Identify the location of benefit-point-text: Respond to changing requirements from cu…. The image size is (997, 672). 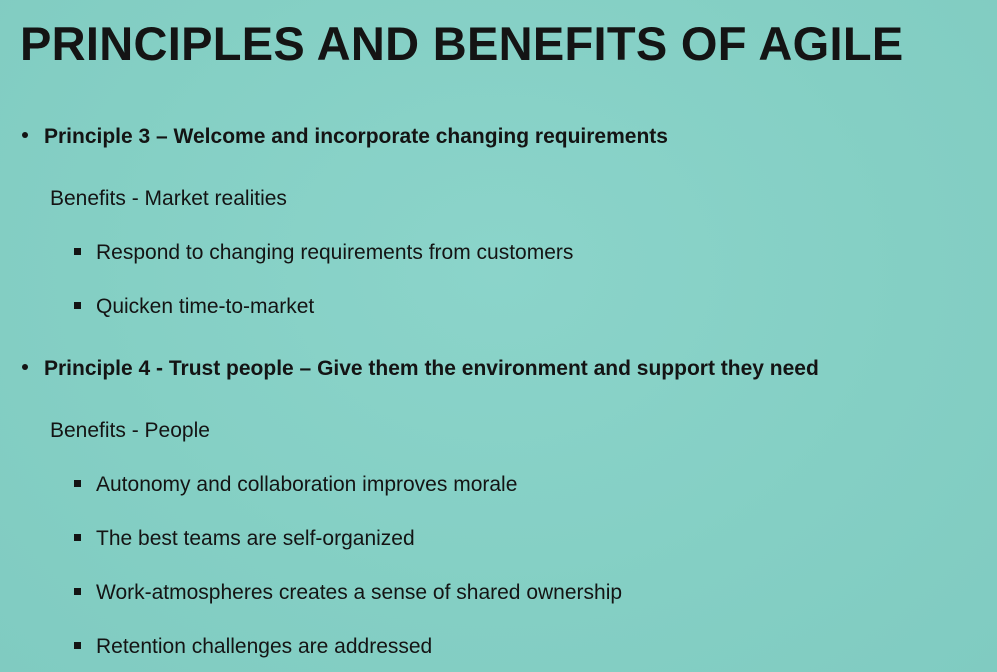
(335, 252).